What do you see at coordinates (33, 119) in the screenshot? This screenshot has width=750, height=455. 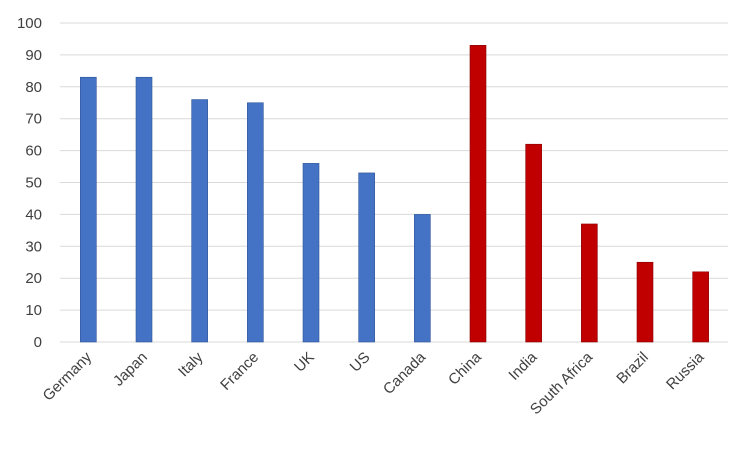 I see `y-tick-label: 70` at bounding box center [33, 119].